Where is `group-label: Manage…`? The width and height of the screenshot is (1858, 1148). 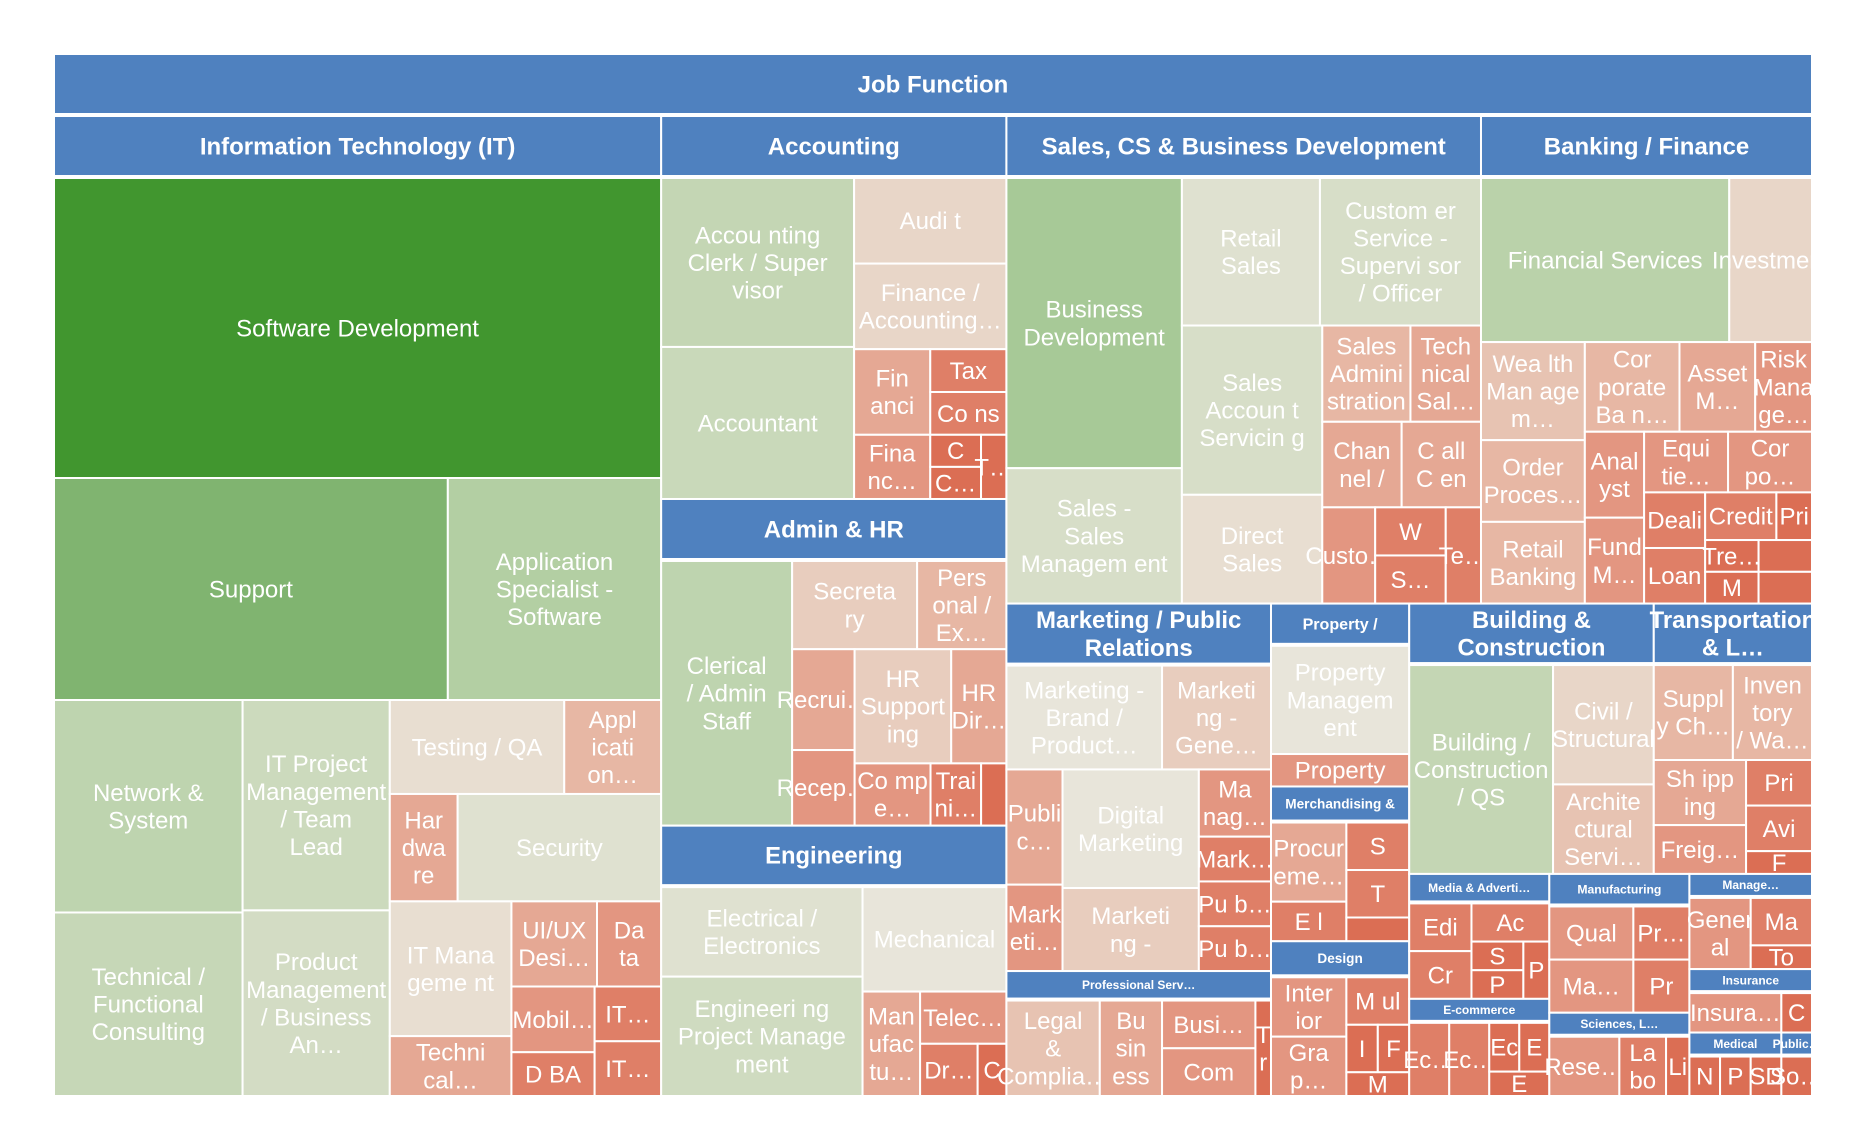
group-label: Manage… is located at coordinates (1750, 885).